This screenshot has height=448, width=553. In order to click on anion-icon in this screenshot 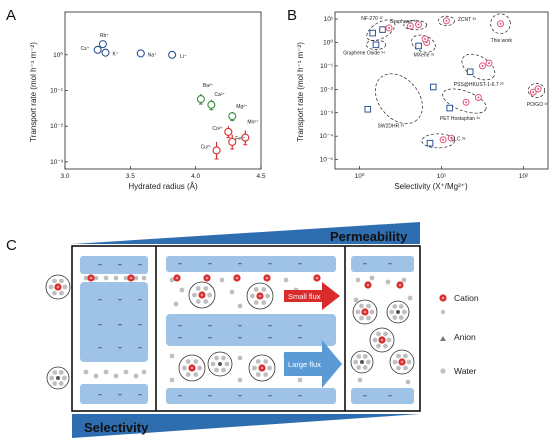, I will do `click(443, 338)`.